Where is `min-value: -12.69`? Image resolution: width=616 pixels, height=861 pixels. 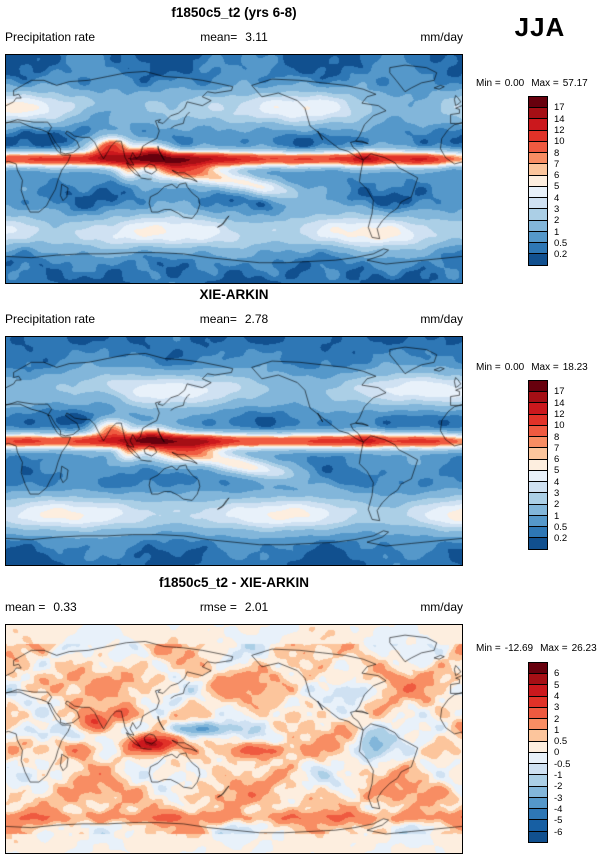 min-value: -12.69 is located at coordinates (519, 648).